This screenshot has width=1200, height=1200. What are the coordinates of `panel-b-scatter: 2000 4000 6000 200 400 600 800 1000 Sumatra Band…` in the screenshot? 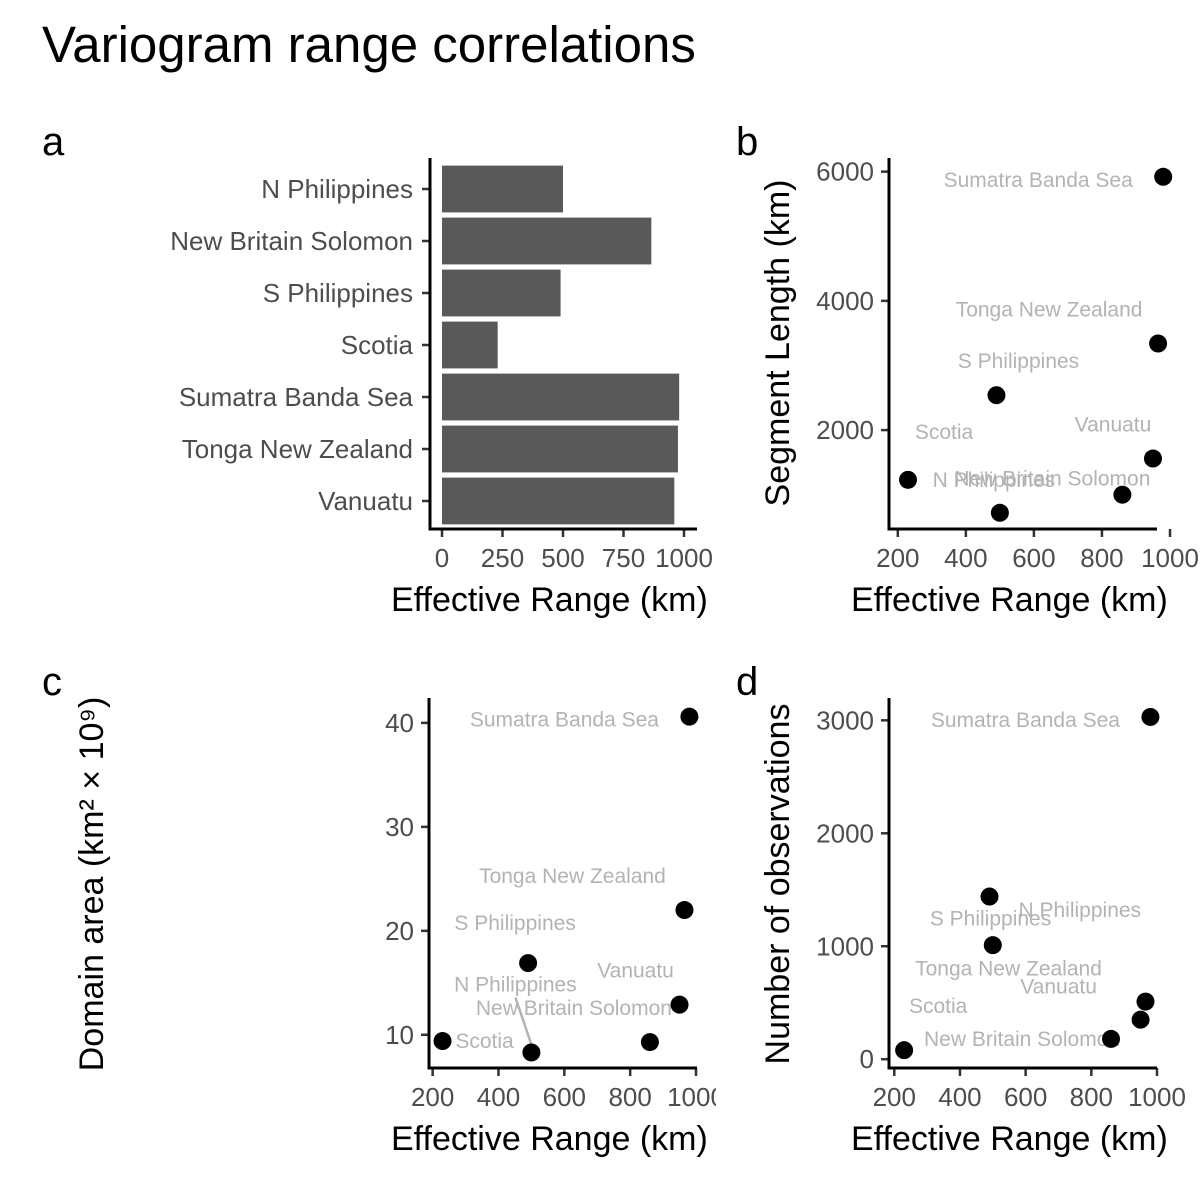 It's located at (979, 388).